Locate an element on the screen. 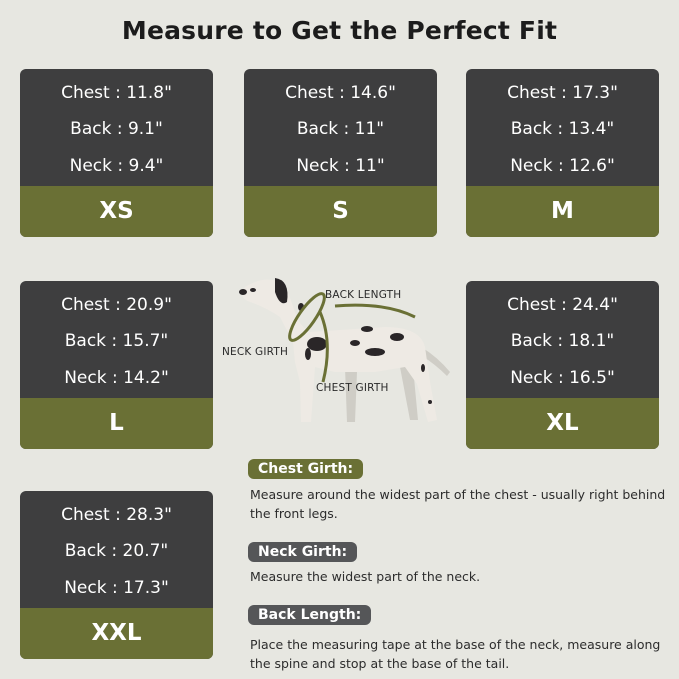  neck-measurement: Neck : 12.6" is located at coordinates (562, 166).